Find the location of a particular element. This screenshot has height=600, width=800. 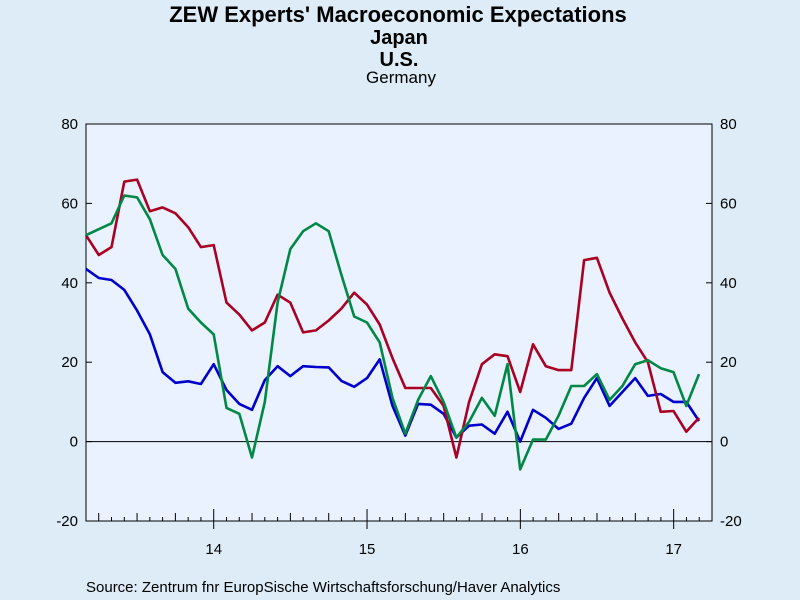

x-tick-label: 17 is located at coordinates (673, 549).